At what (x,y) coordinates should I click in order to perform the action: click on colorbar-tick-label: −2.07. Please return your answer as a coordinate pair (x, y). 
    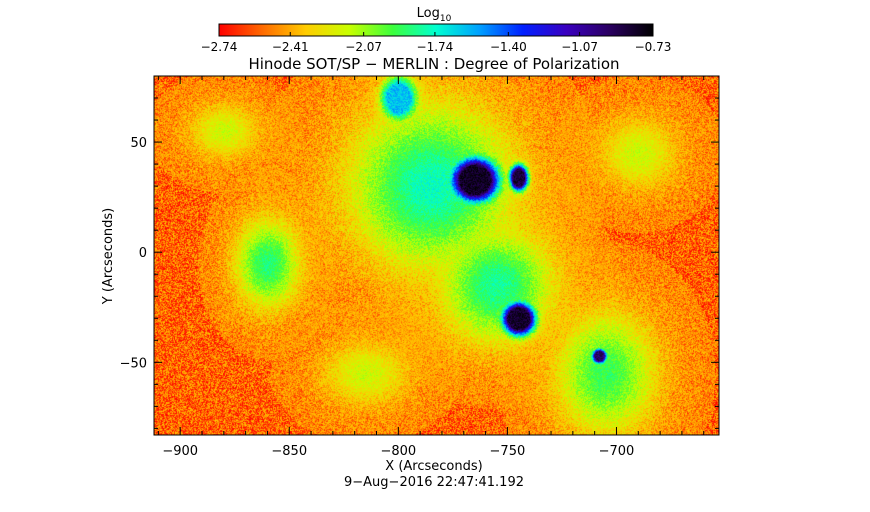
    Looking at the image, I should click on (363, 47).